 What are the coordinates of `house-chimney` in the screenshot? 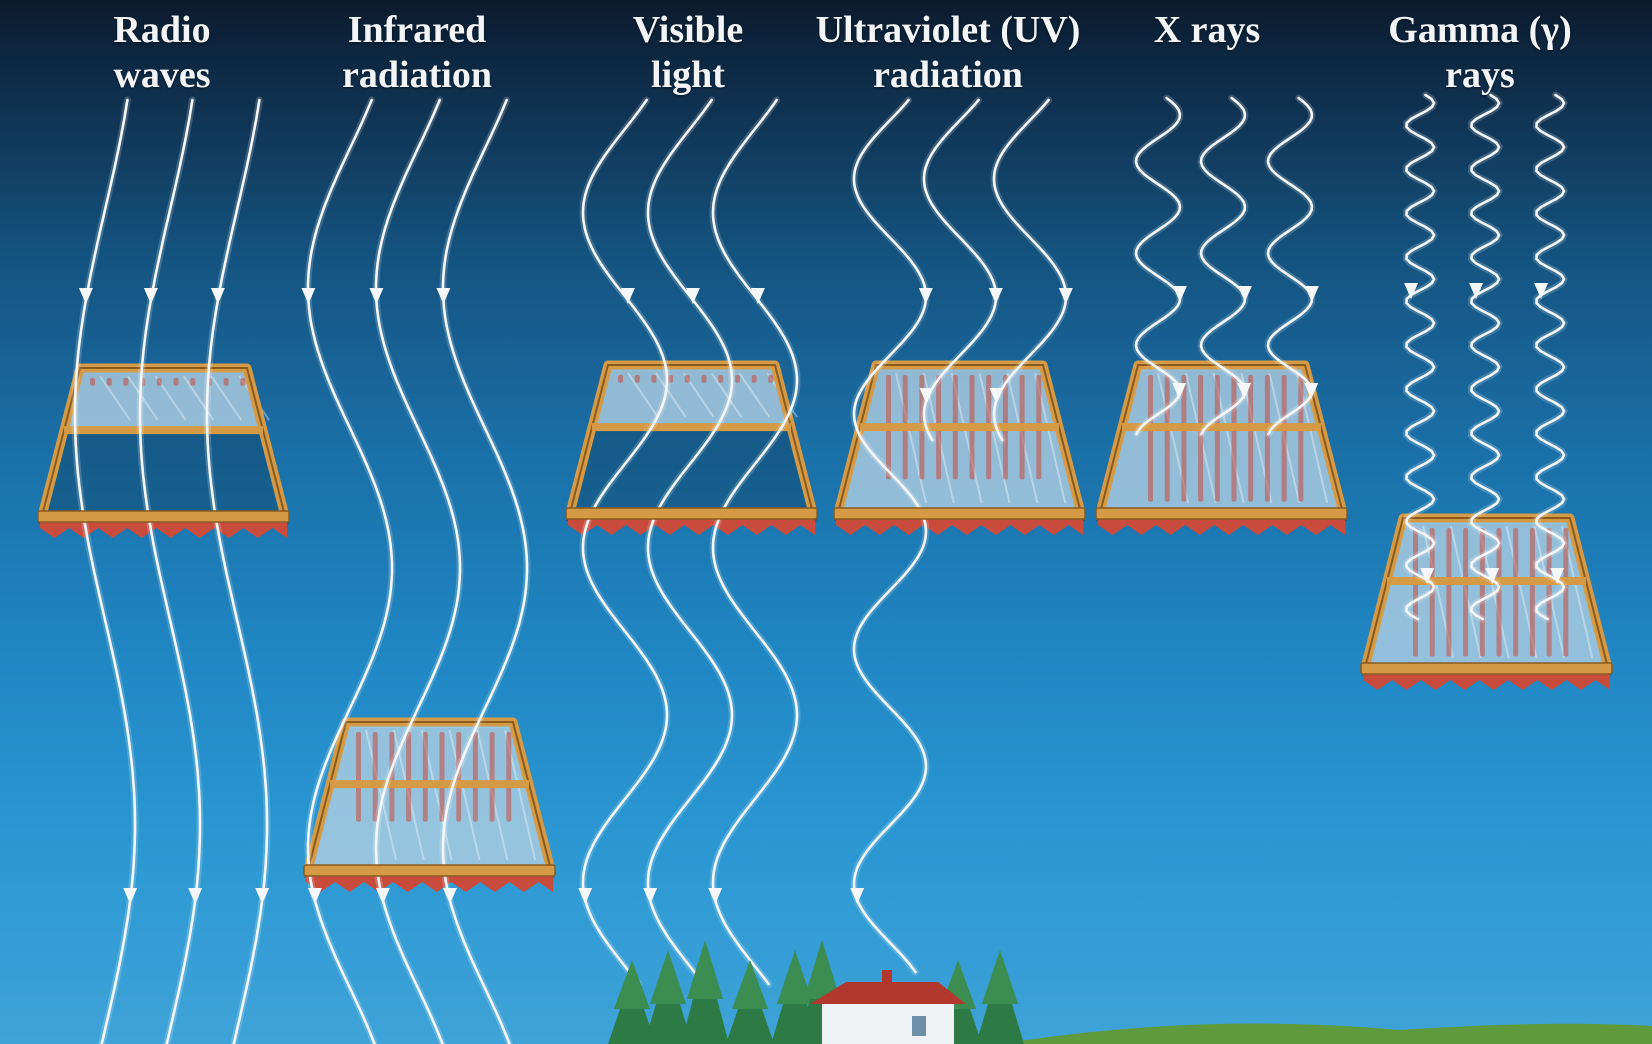 It's located at (887, 978).